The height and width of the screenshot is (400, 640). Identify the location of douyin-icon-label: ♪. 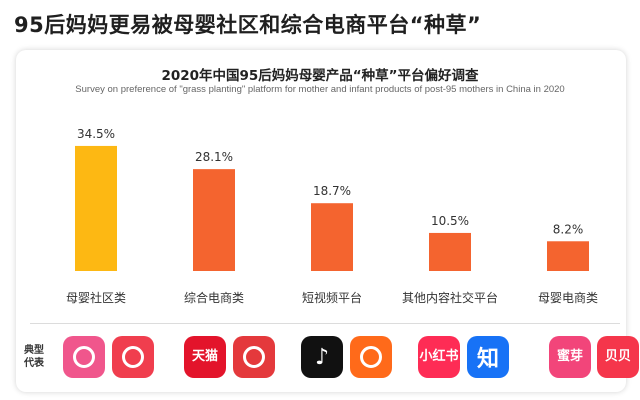
(322, 357).